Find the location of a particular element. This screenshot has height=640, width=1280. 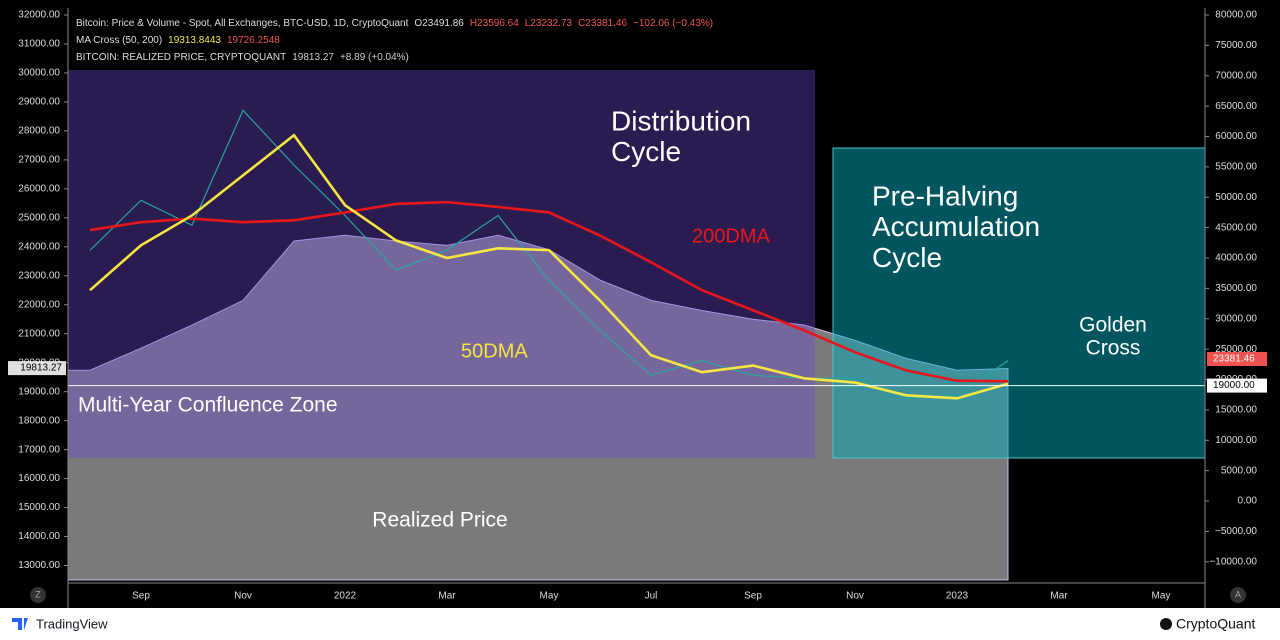

y-tick-label: 23000.00 is located at coordinates (39, 275).